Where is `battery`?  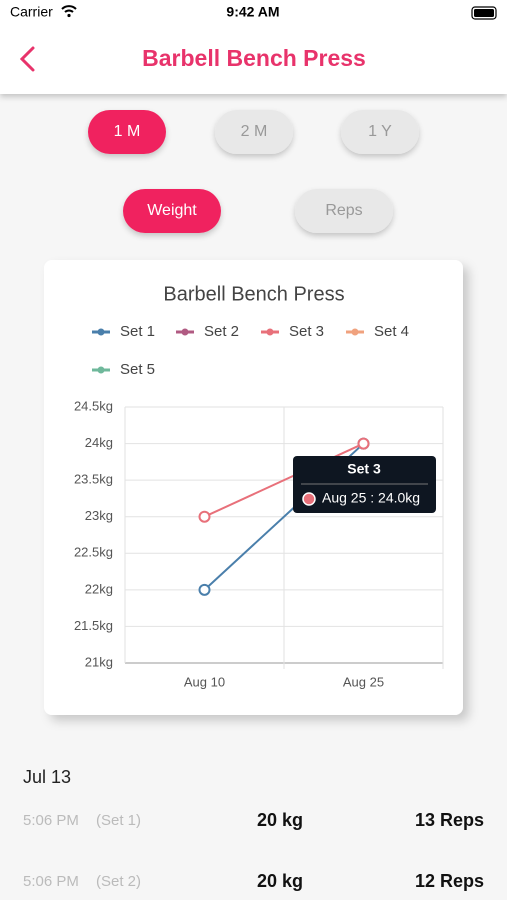
battery is located at coordinates (484, 13).